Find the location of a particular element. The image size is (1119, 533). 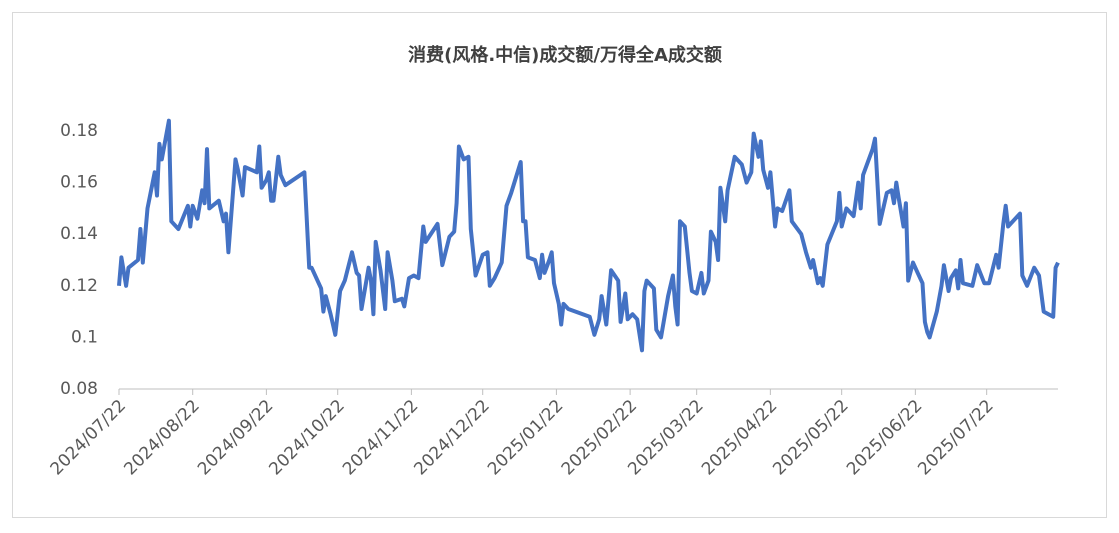

chart-title: 消费(风格.中信)成交额/万得全A成交额 is located at coordinates (565, 55).